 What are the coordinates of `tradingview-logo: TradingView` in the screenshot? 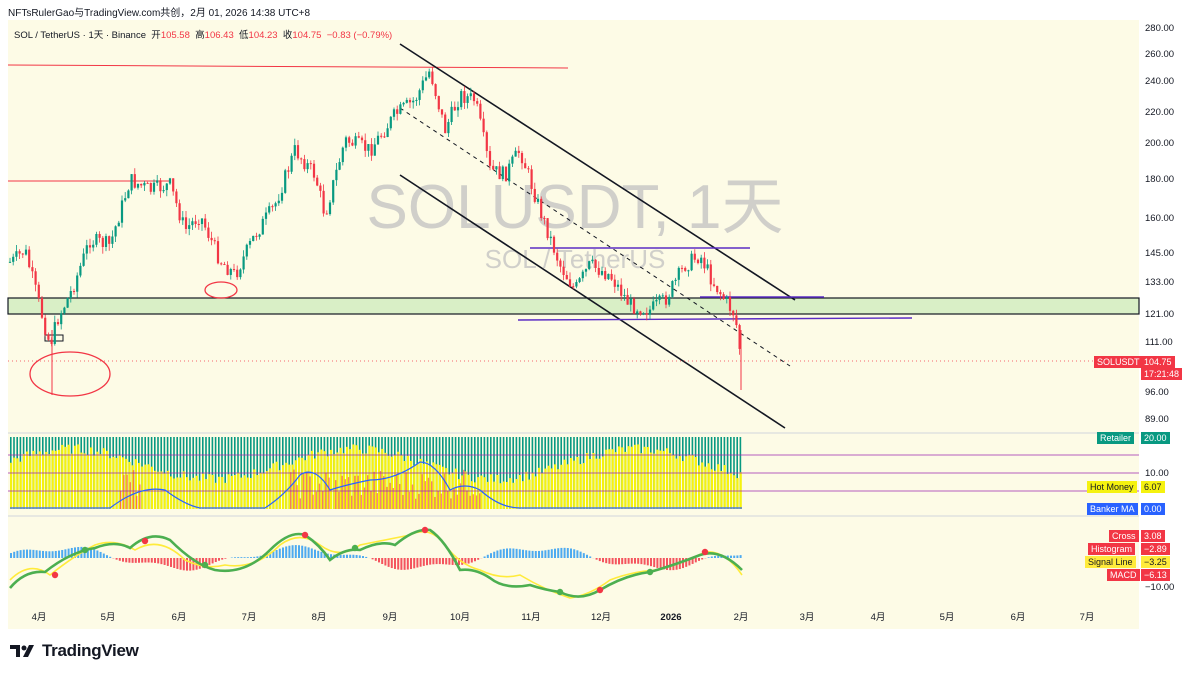 It's located at (74, 651).